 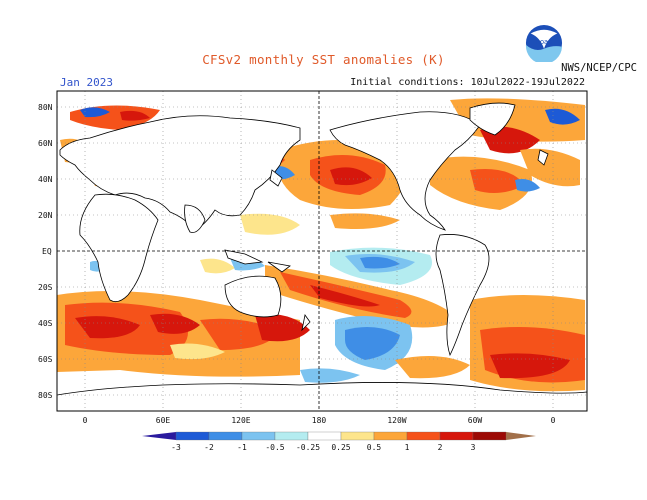 I want to click on chart-title: CFSv2 monthly SST anomalies (K), so click(x=323, y=59).